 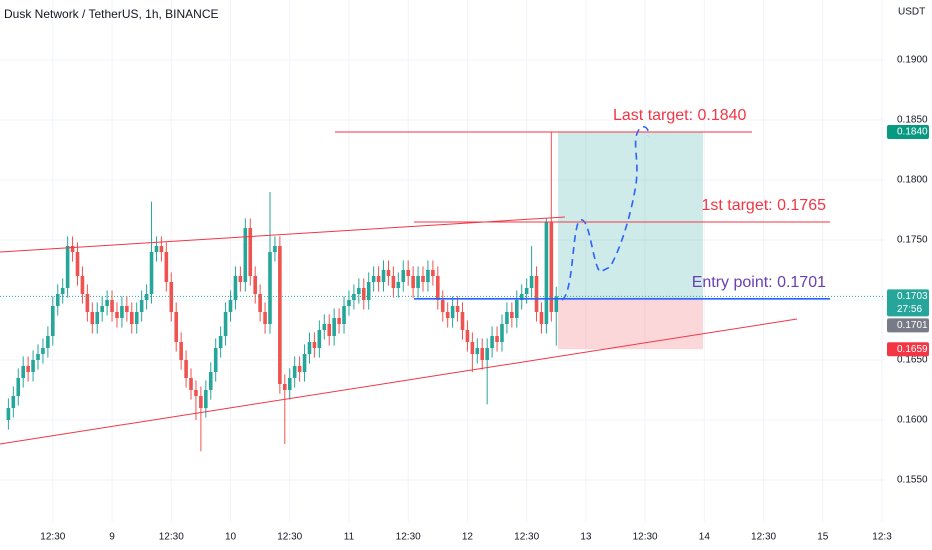 What do you see at coordinates (912, 360) in the screenshot?
I see `y-tick-label: 0.1650` at bounding box center [912, 360].